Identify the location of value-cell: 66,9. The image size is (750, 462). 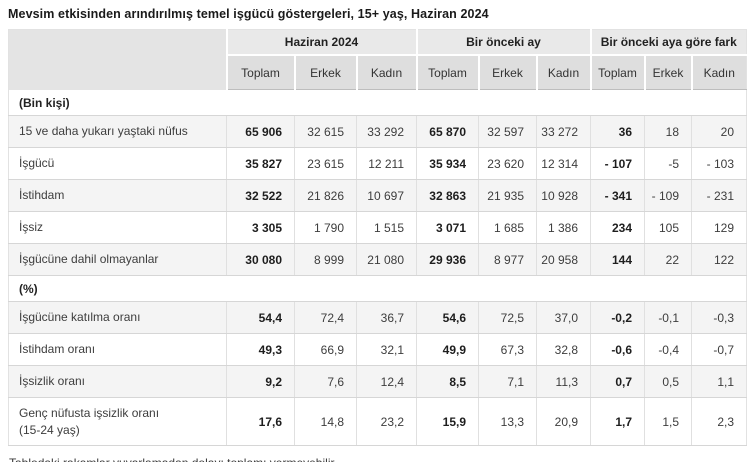
(325, 349).